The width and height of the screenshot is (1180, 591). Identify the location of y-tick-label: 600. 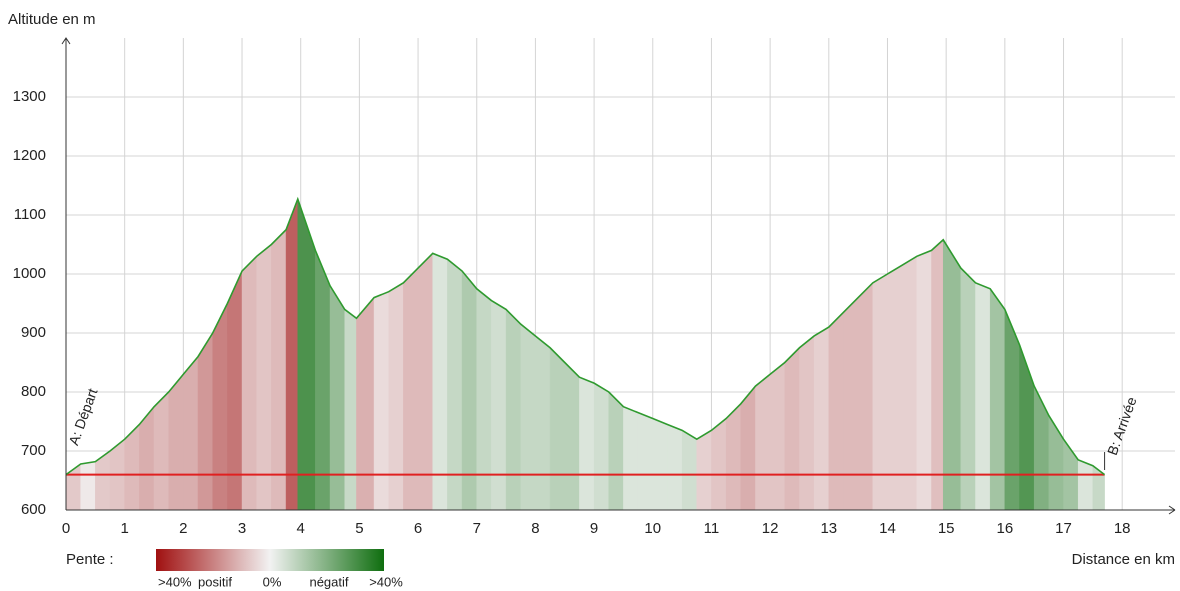
(33, 509).